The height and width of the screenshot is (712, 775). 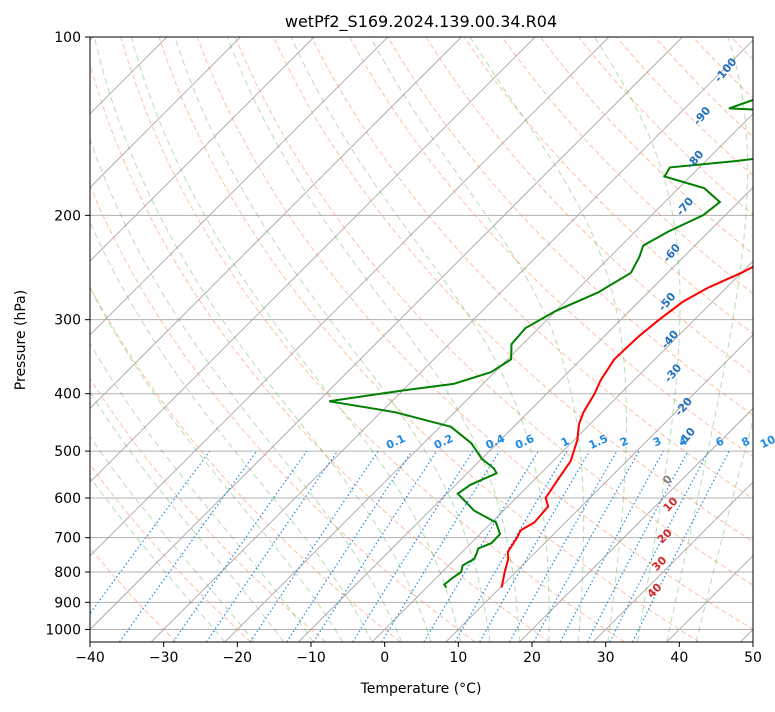 I want to click on y-tick-label: 900, so click(x=67, y=603).